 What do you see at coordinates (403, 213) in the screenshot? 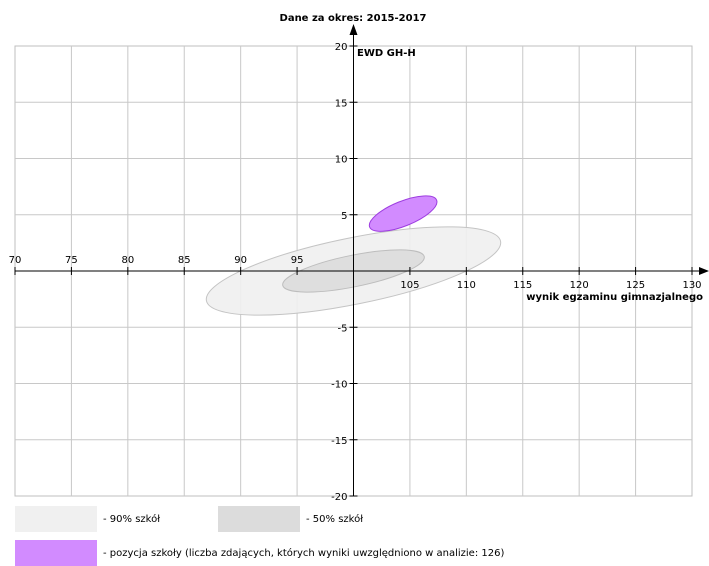
I see `ellipse-school-position` at bounding box center [403, 213].